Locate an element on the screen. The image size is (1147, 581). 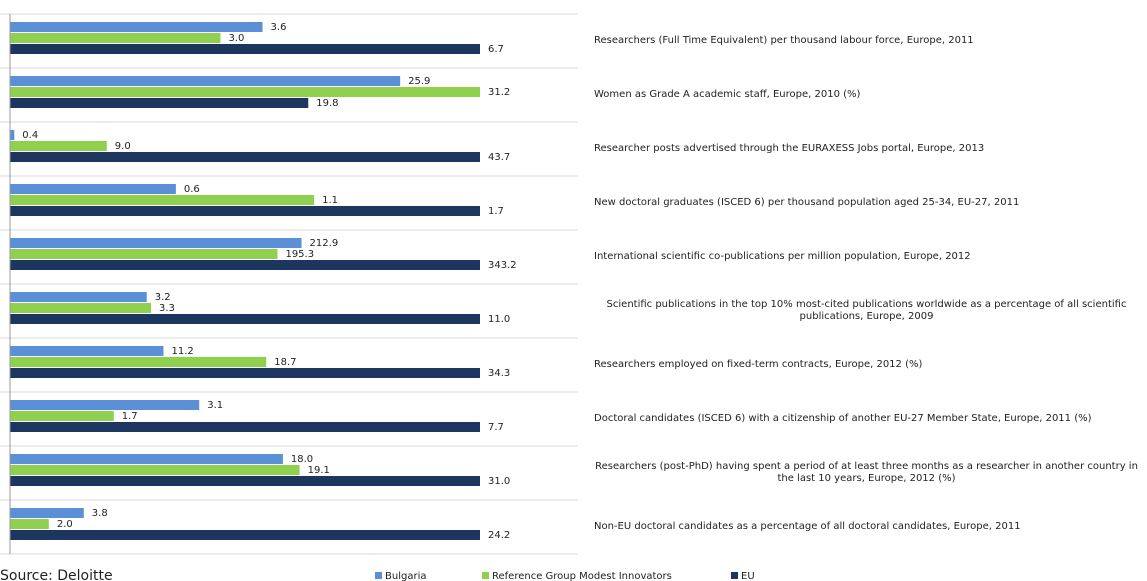
value-label: 212.9 is located at coordinates (324, 243).